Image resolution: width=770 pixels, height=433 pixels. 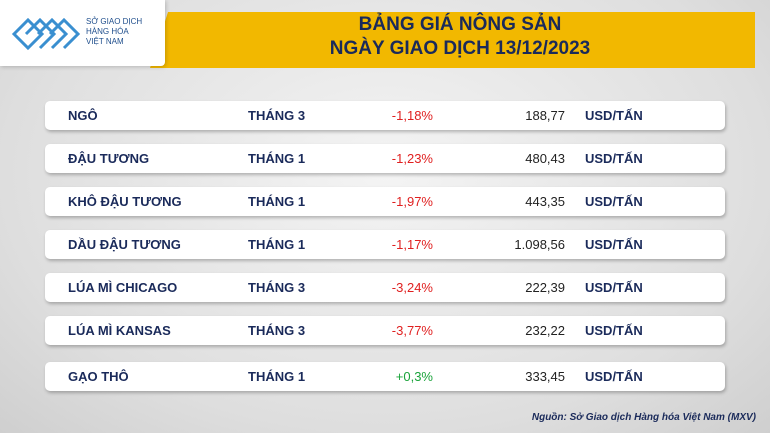 I want to click on commodity: KHÔ ĐẬU TƯƠNG, so click(x=125, y=201).